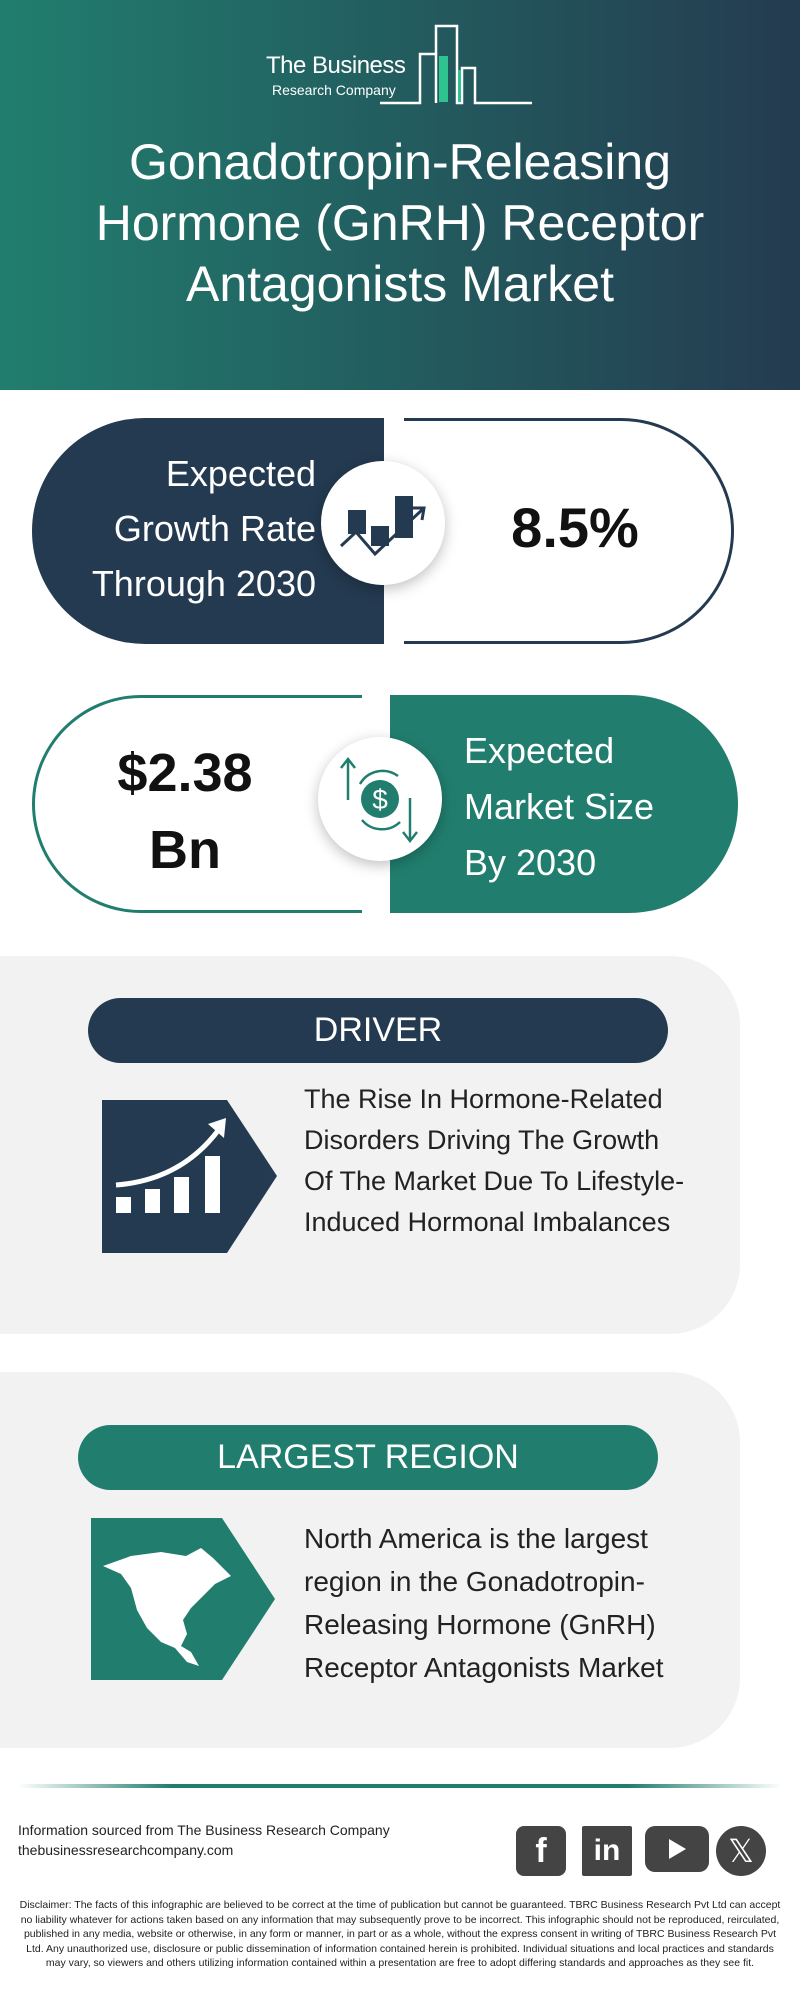 The width and height of the screenshot is (800, 2000). I want to click on youtube-icon, so click(677, 1849).